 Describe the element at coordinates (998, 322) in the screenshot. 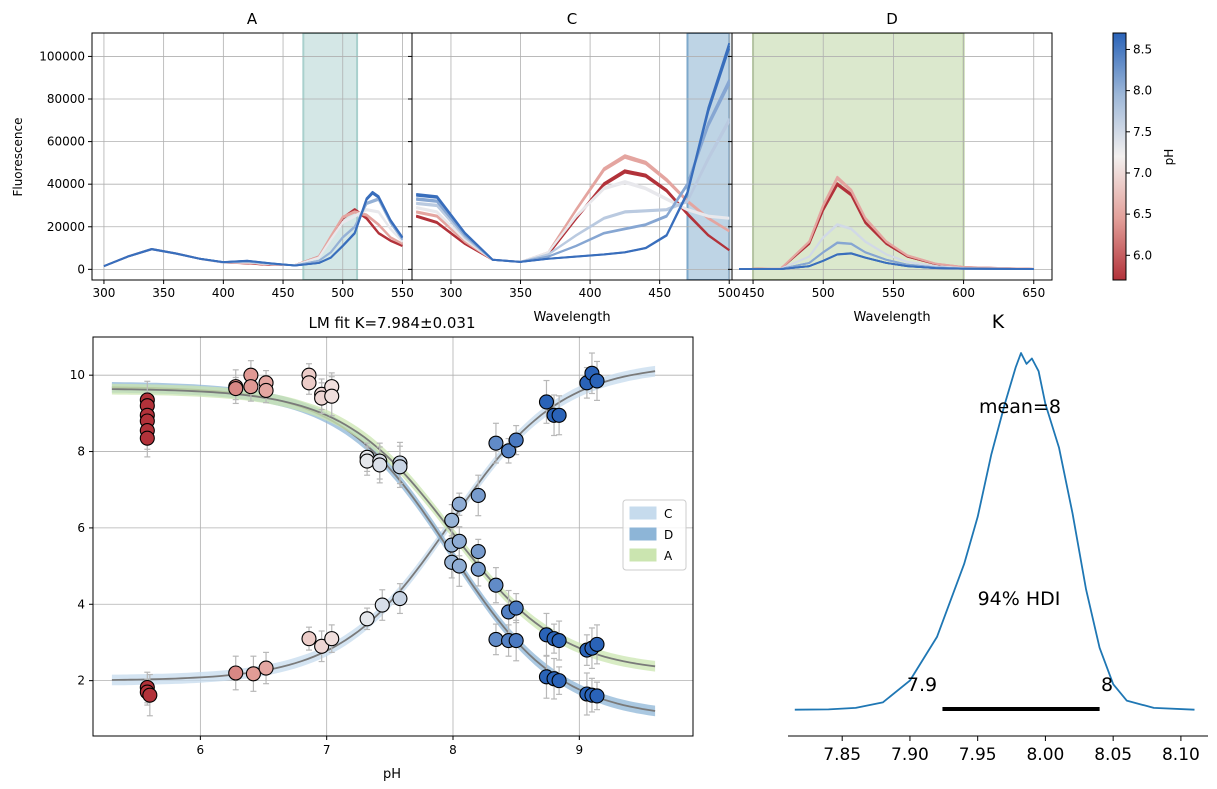

I see `posterior-title: K` at that location.